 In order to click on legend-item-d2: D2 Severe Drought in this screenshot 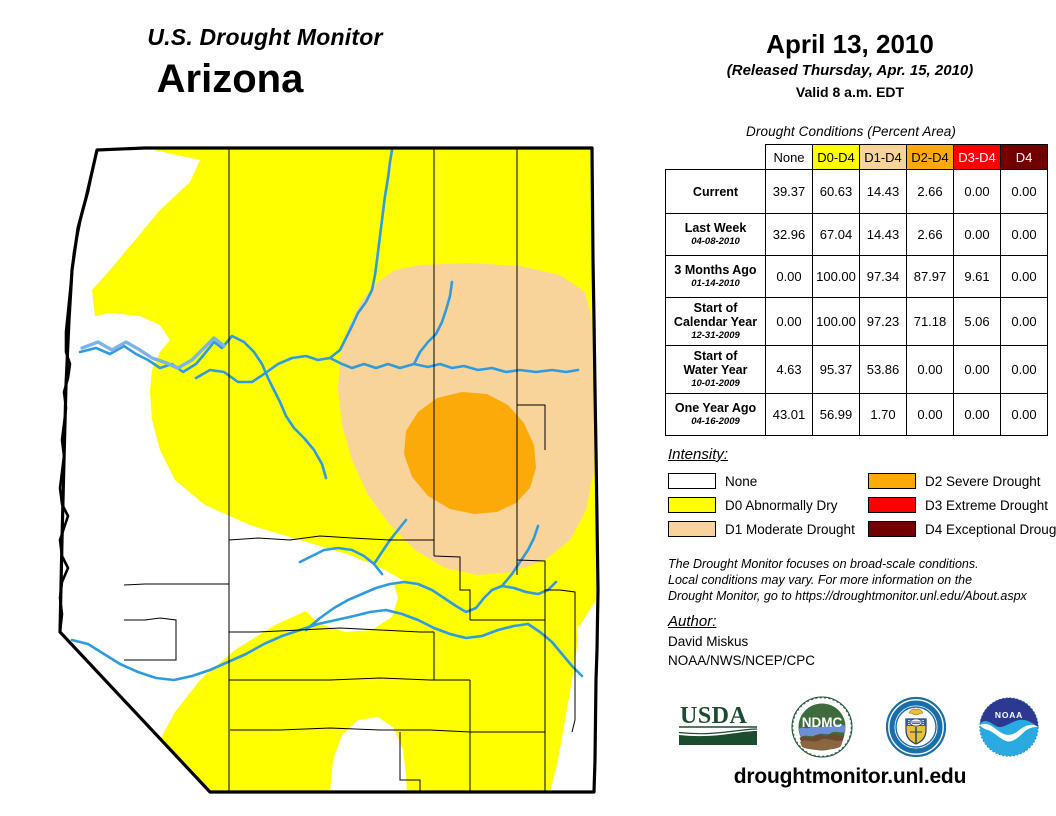, I will do `click(962, 481)`.